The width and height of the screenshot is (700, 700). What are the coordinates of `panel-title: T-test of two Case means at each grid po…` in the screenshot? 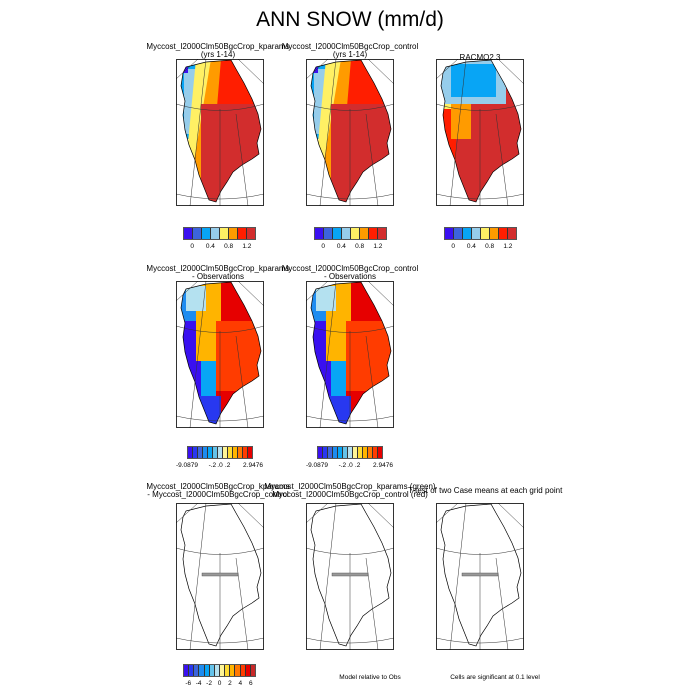 It's located at (485, 491).